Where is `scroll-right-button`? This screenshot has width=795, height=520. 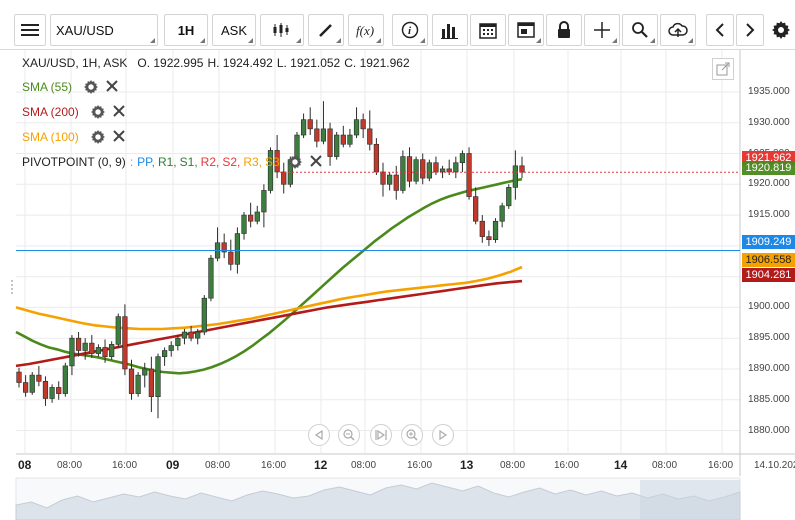 scroll-right-button is located at coordinates (750, 30).